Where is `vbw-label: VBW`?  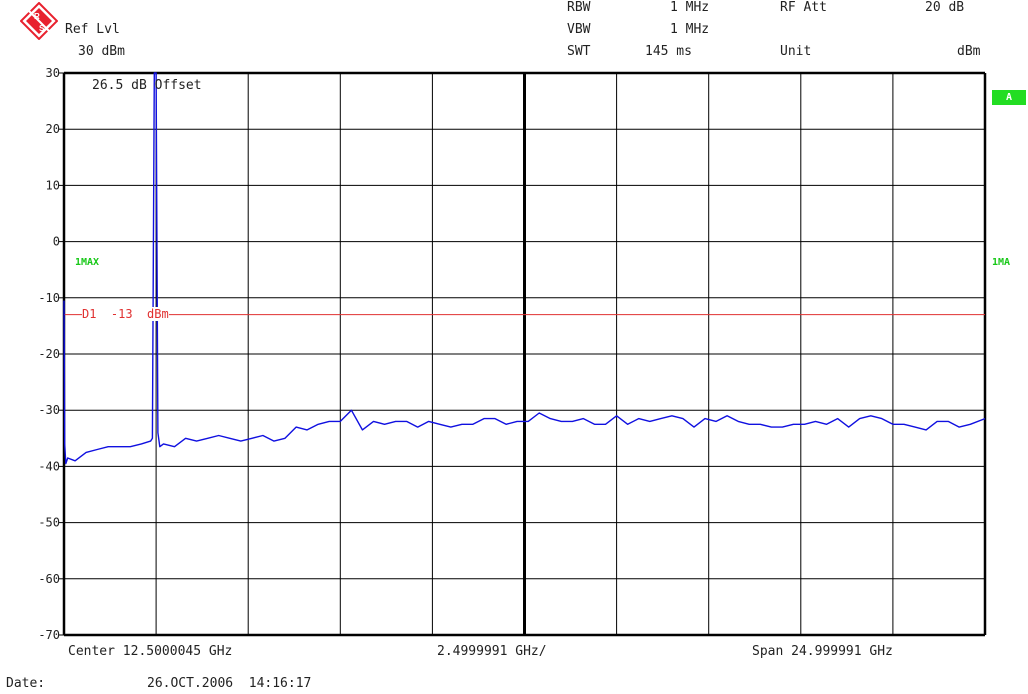
vbw-label: VBW is located at coordinates (579, 29).